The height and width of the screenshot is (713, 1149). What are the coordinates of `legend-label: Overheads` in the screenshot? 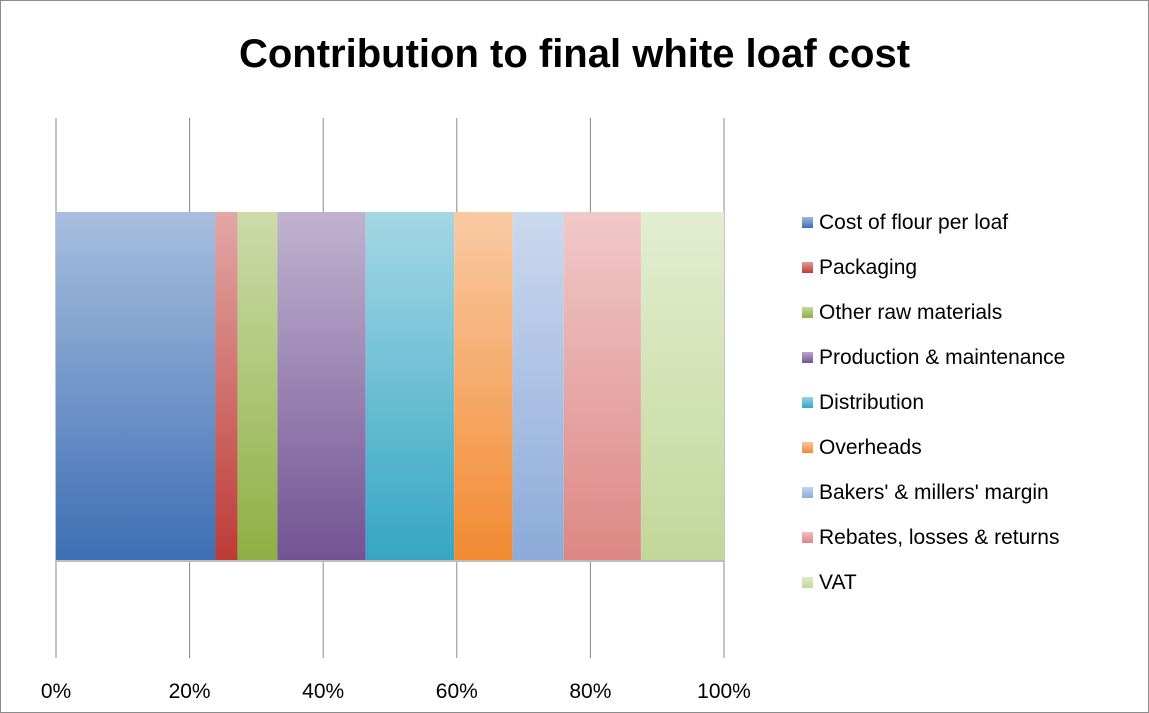 It's located at (870, 447).